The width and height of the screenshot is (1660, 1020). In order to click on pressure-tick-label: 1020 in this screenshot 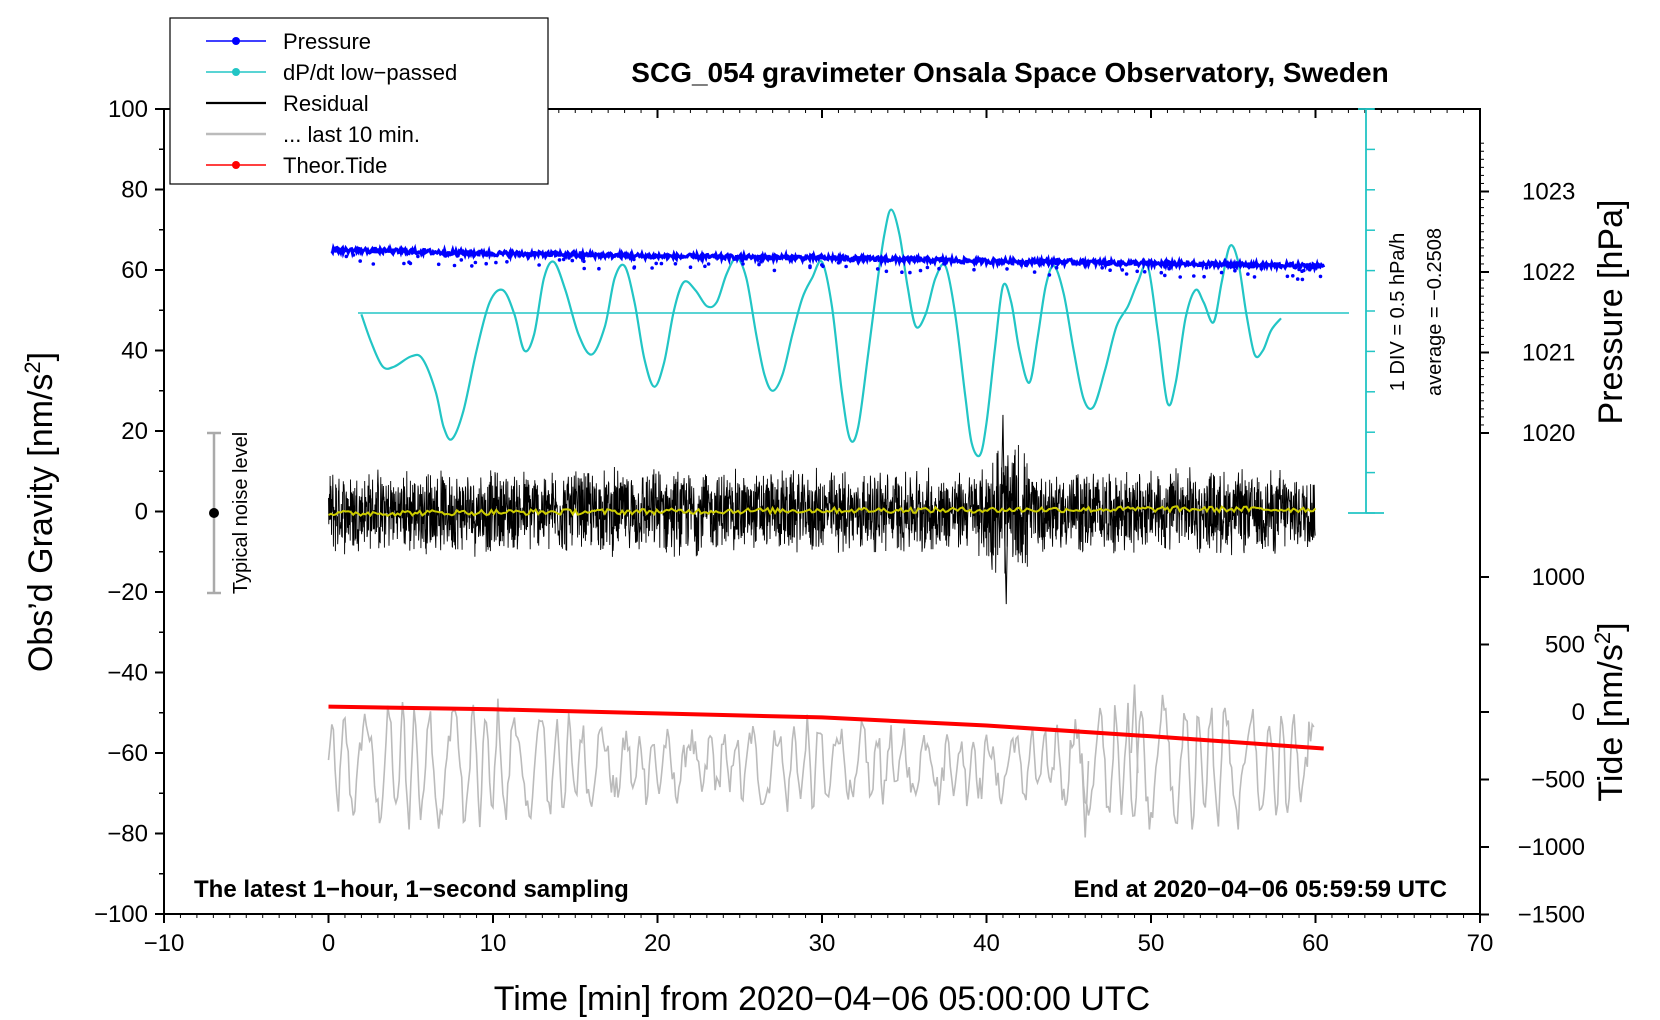, I will do `click(1548, 433)`.